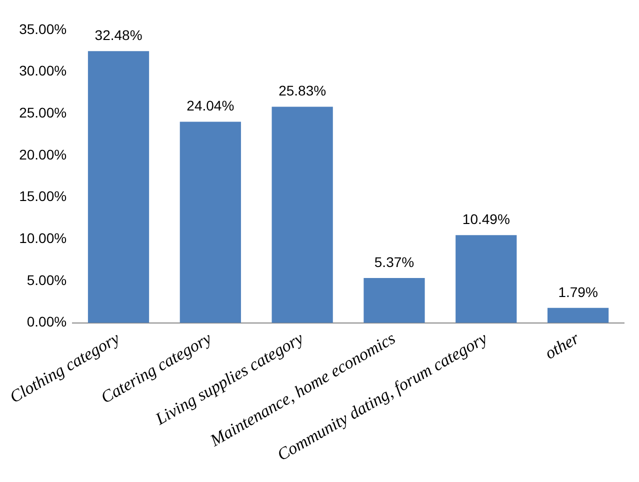 The image size is (639, 482). I want to click on data-label: 25.83%, so click(302, 90).